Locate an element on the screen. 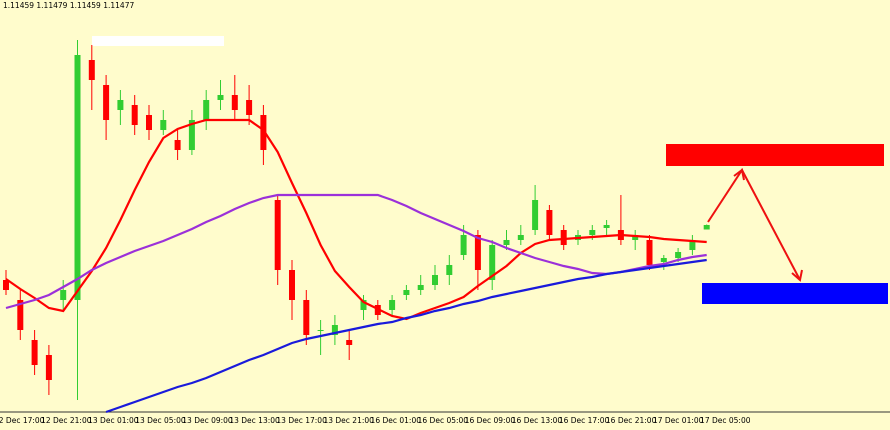 The width and height of the screenshot is (890, 430). arrow-head-up is located at coordinates (739, 174).